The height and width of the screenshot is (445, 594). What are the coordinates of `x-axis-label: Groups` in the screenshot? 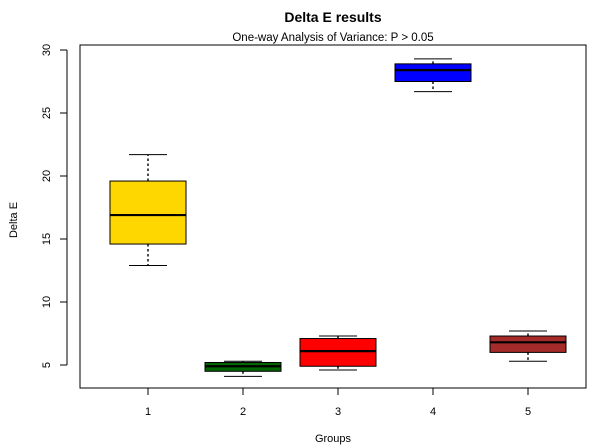 It's located at (333, 439).